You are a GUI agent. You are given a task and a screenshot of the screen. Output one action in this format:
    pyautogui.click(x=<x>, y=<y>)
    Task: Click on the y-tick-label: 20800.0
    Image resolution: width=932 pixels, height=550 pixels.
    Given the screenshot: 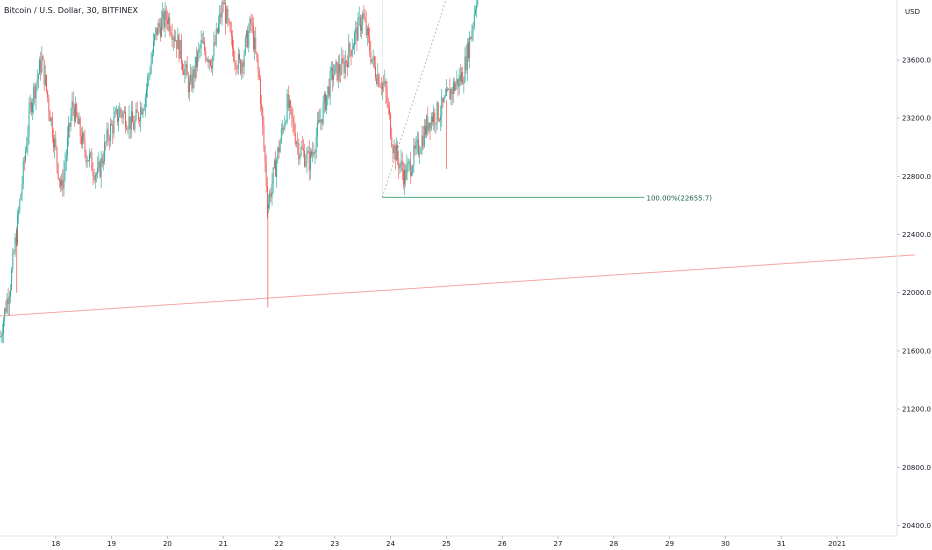 What is the action you would take?
    pyautogui.click(x=916, y=468)
    